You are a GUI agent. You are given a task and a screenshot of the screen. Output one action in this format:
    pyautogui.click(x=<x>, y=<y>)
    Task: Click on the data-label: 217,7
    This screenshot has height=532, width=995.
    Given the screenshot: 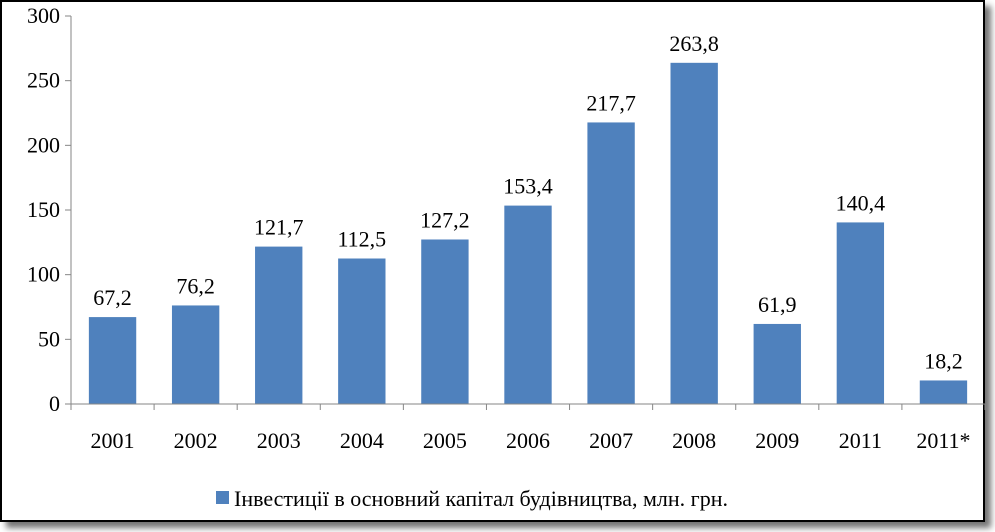 What is the action you would take?
    pyautogui.click(x=611, y=102)
    